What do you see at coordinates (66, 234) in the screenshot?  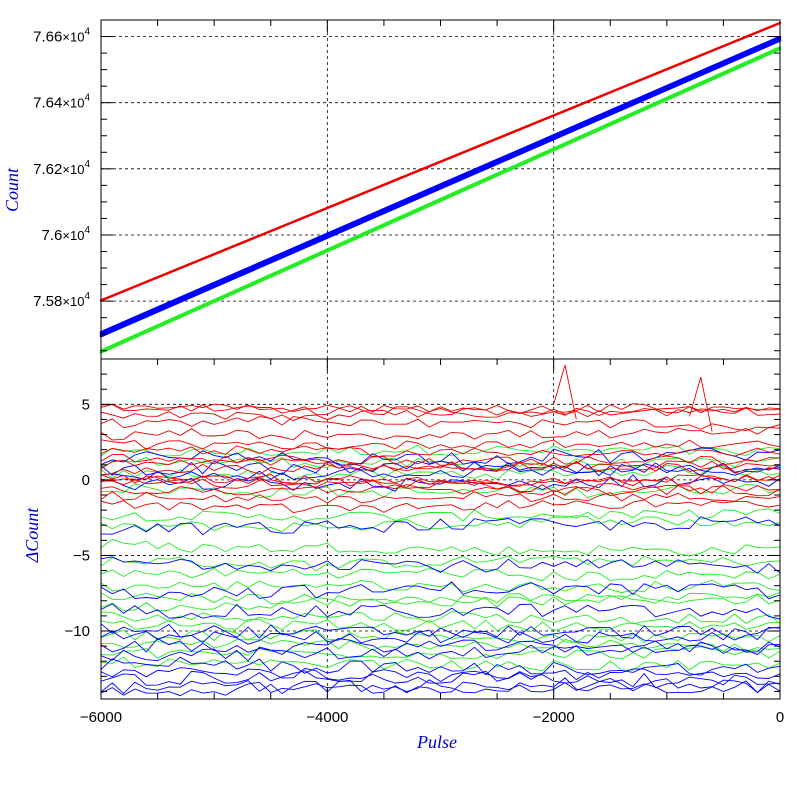 I see `top-ytick-label: 7.6×10⁴` at bounding box center [66, 234].